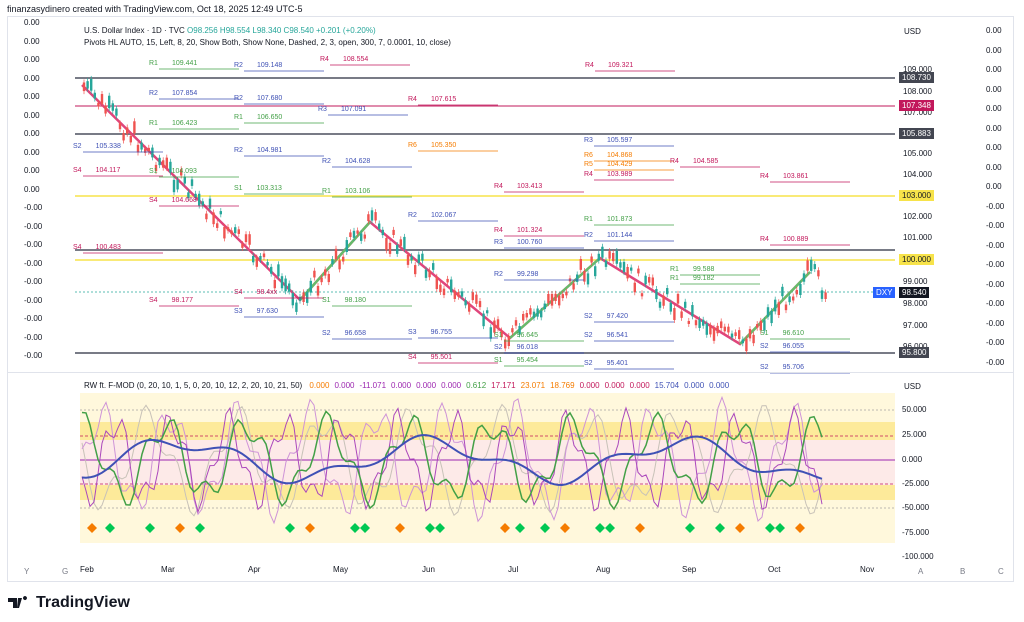 Image resolution: width=1024 pixels, height=622 pixels. I want to click on pivot-label: S2 96.018, so click(516, 347).